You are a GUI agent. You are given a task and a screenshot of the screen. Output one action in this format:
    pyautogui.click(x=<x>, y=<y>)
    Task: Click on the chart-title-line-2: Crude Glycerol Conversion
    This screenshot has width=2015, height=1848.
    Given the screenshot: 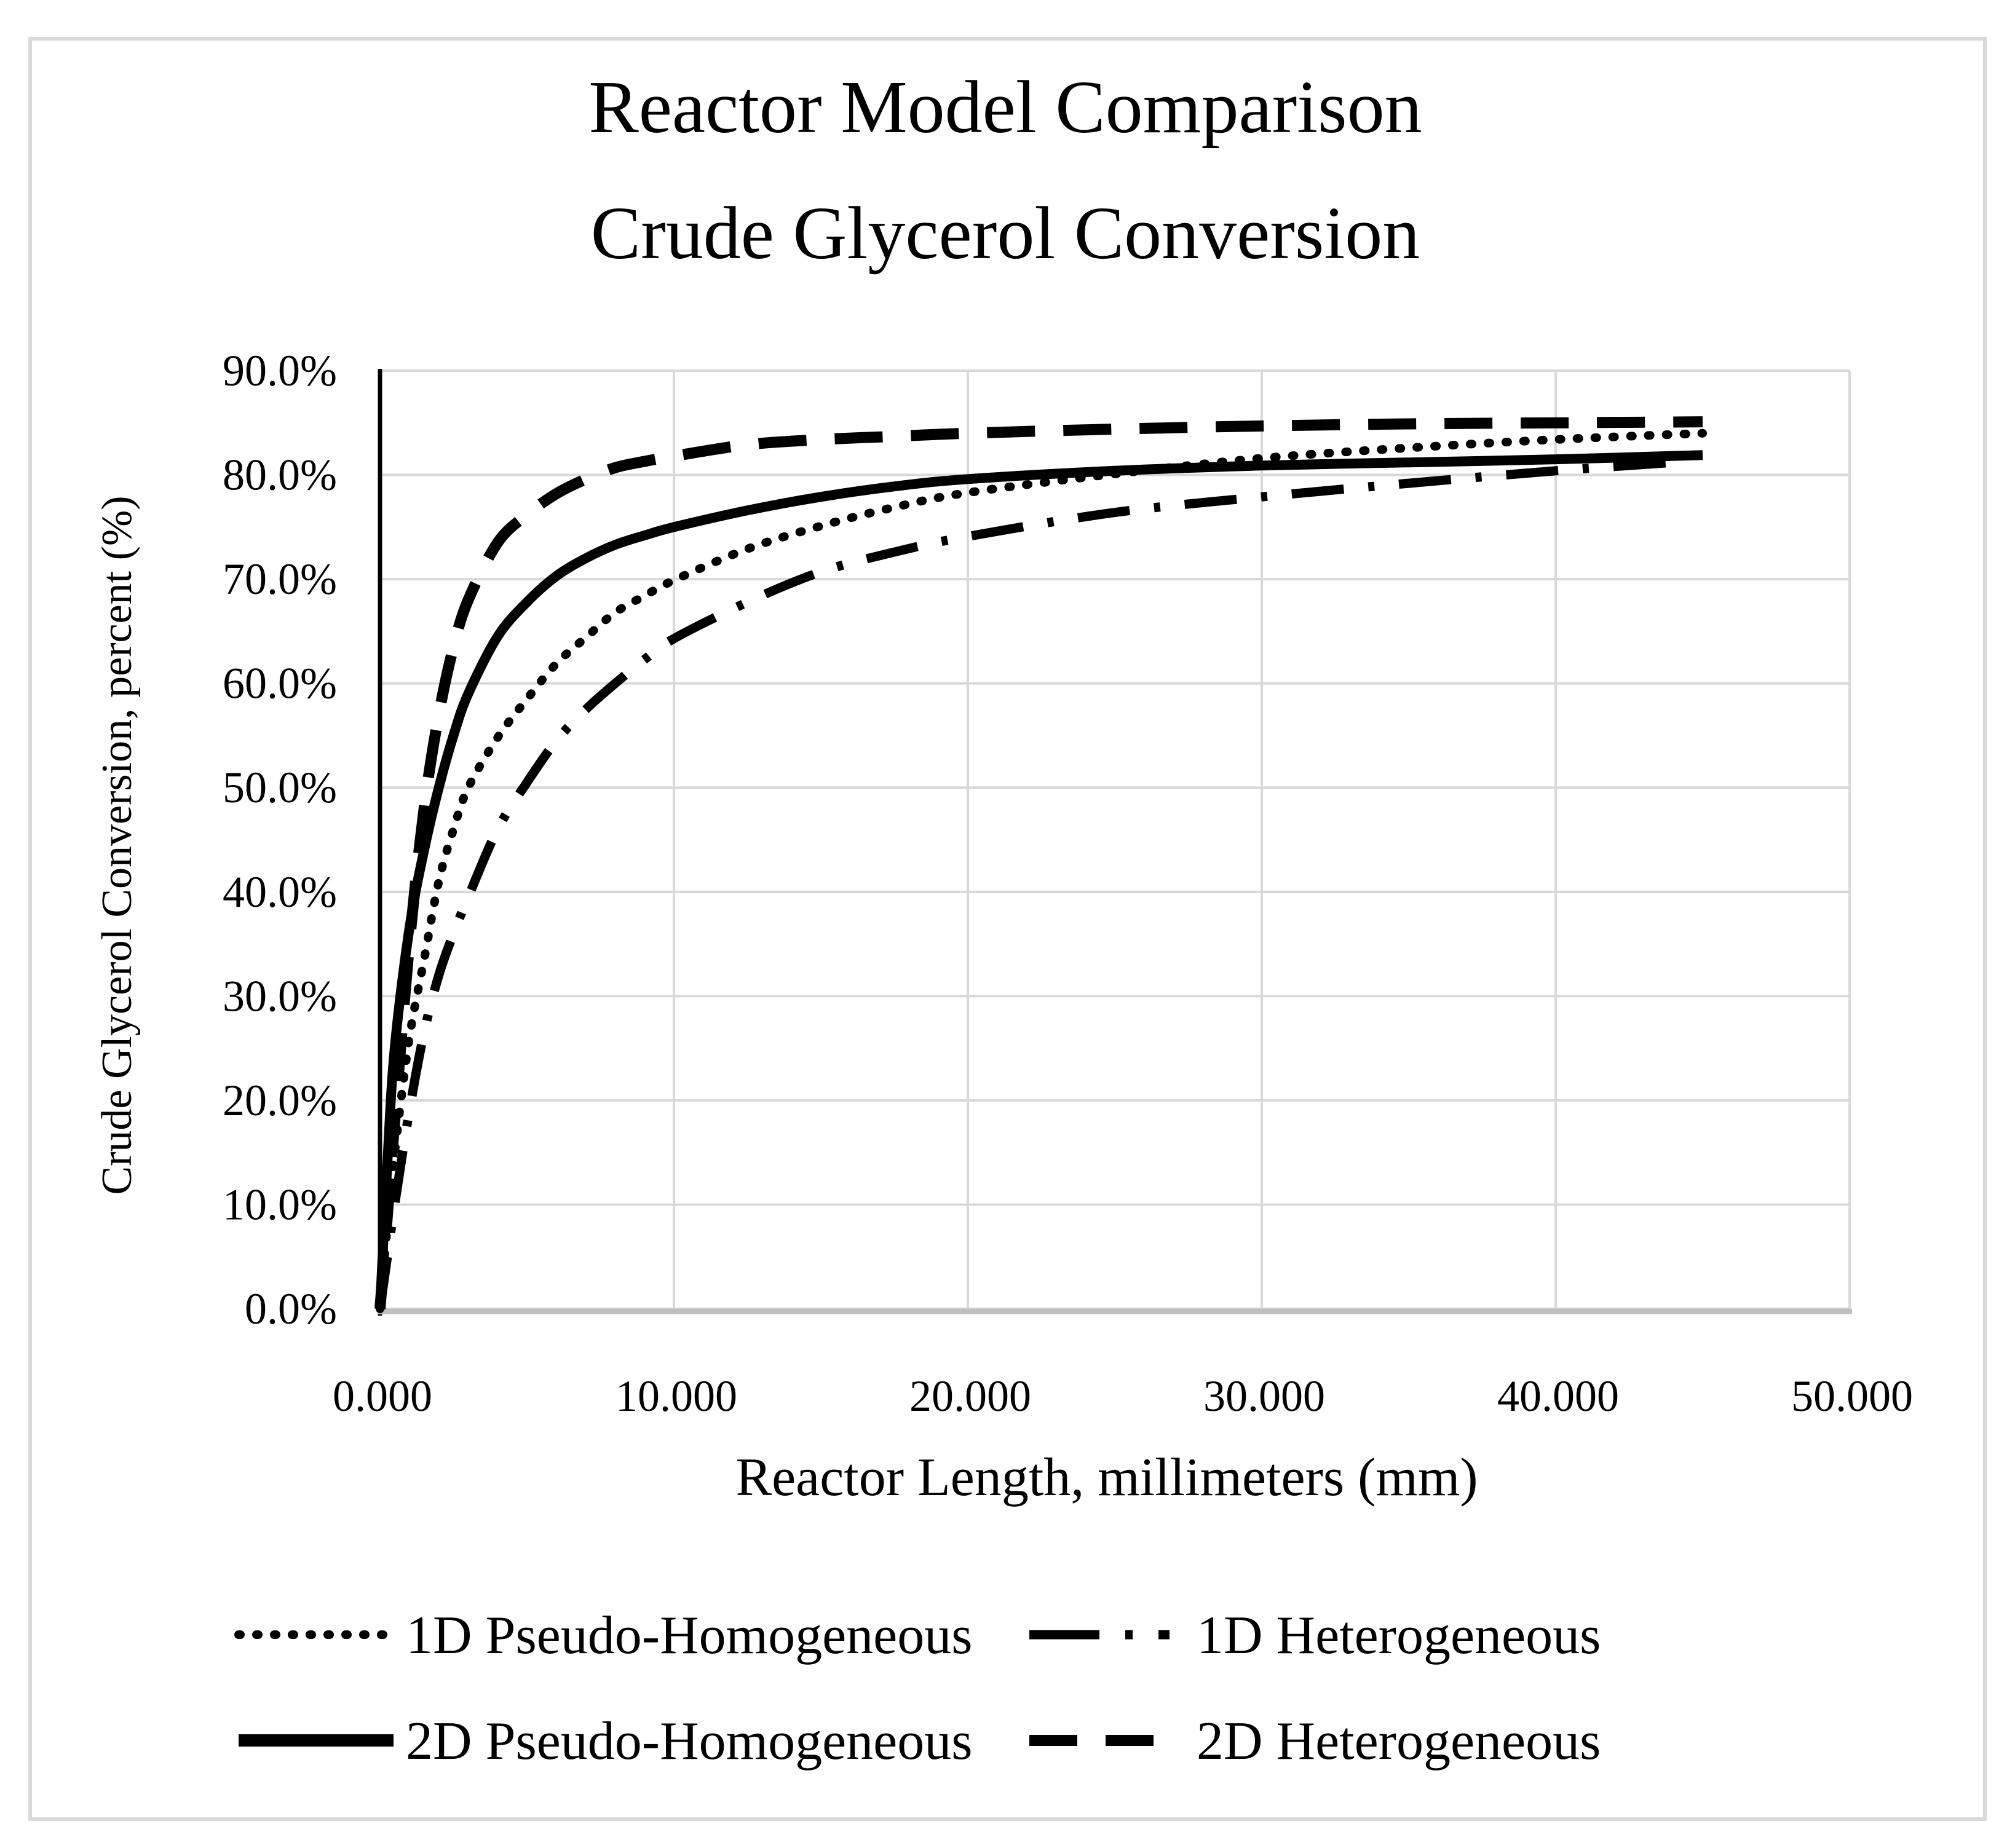 What is the action you would take?
    pyautogui.click(x=1005, y=234)
    